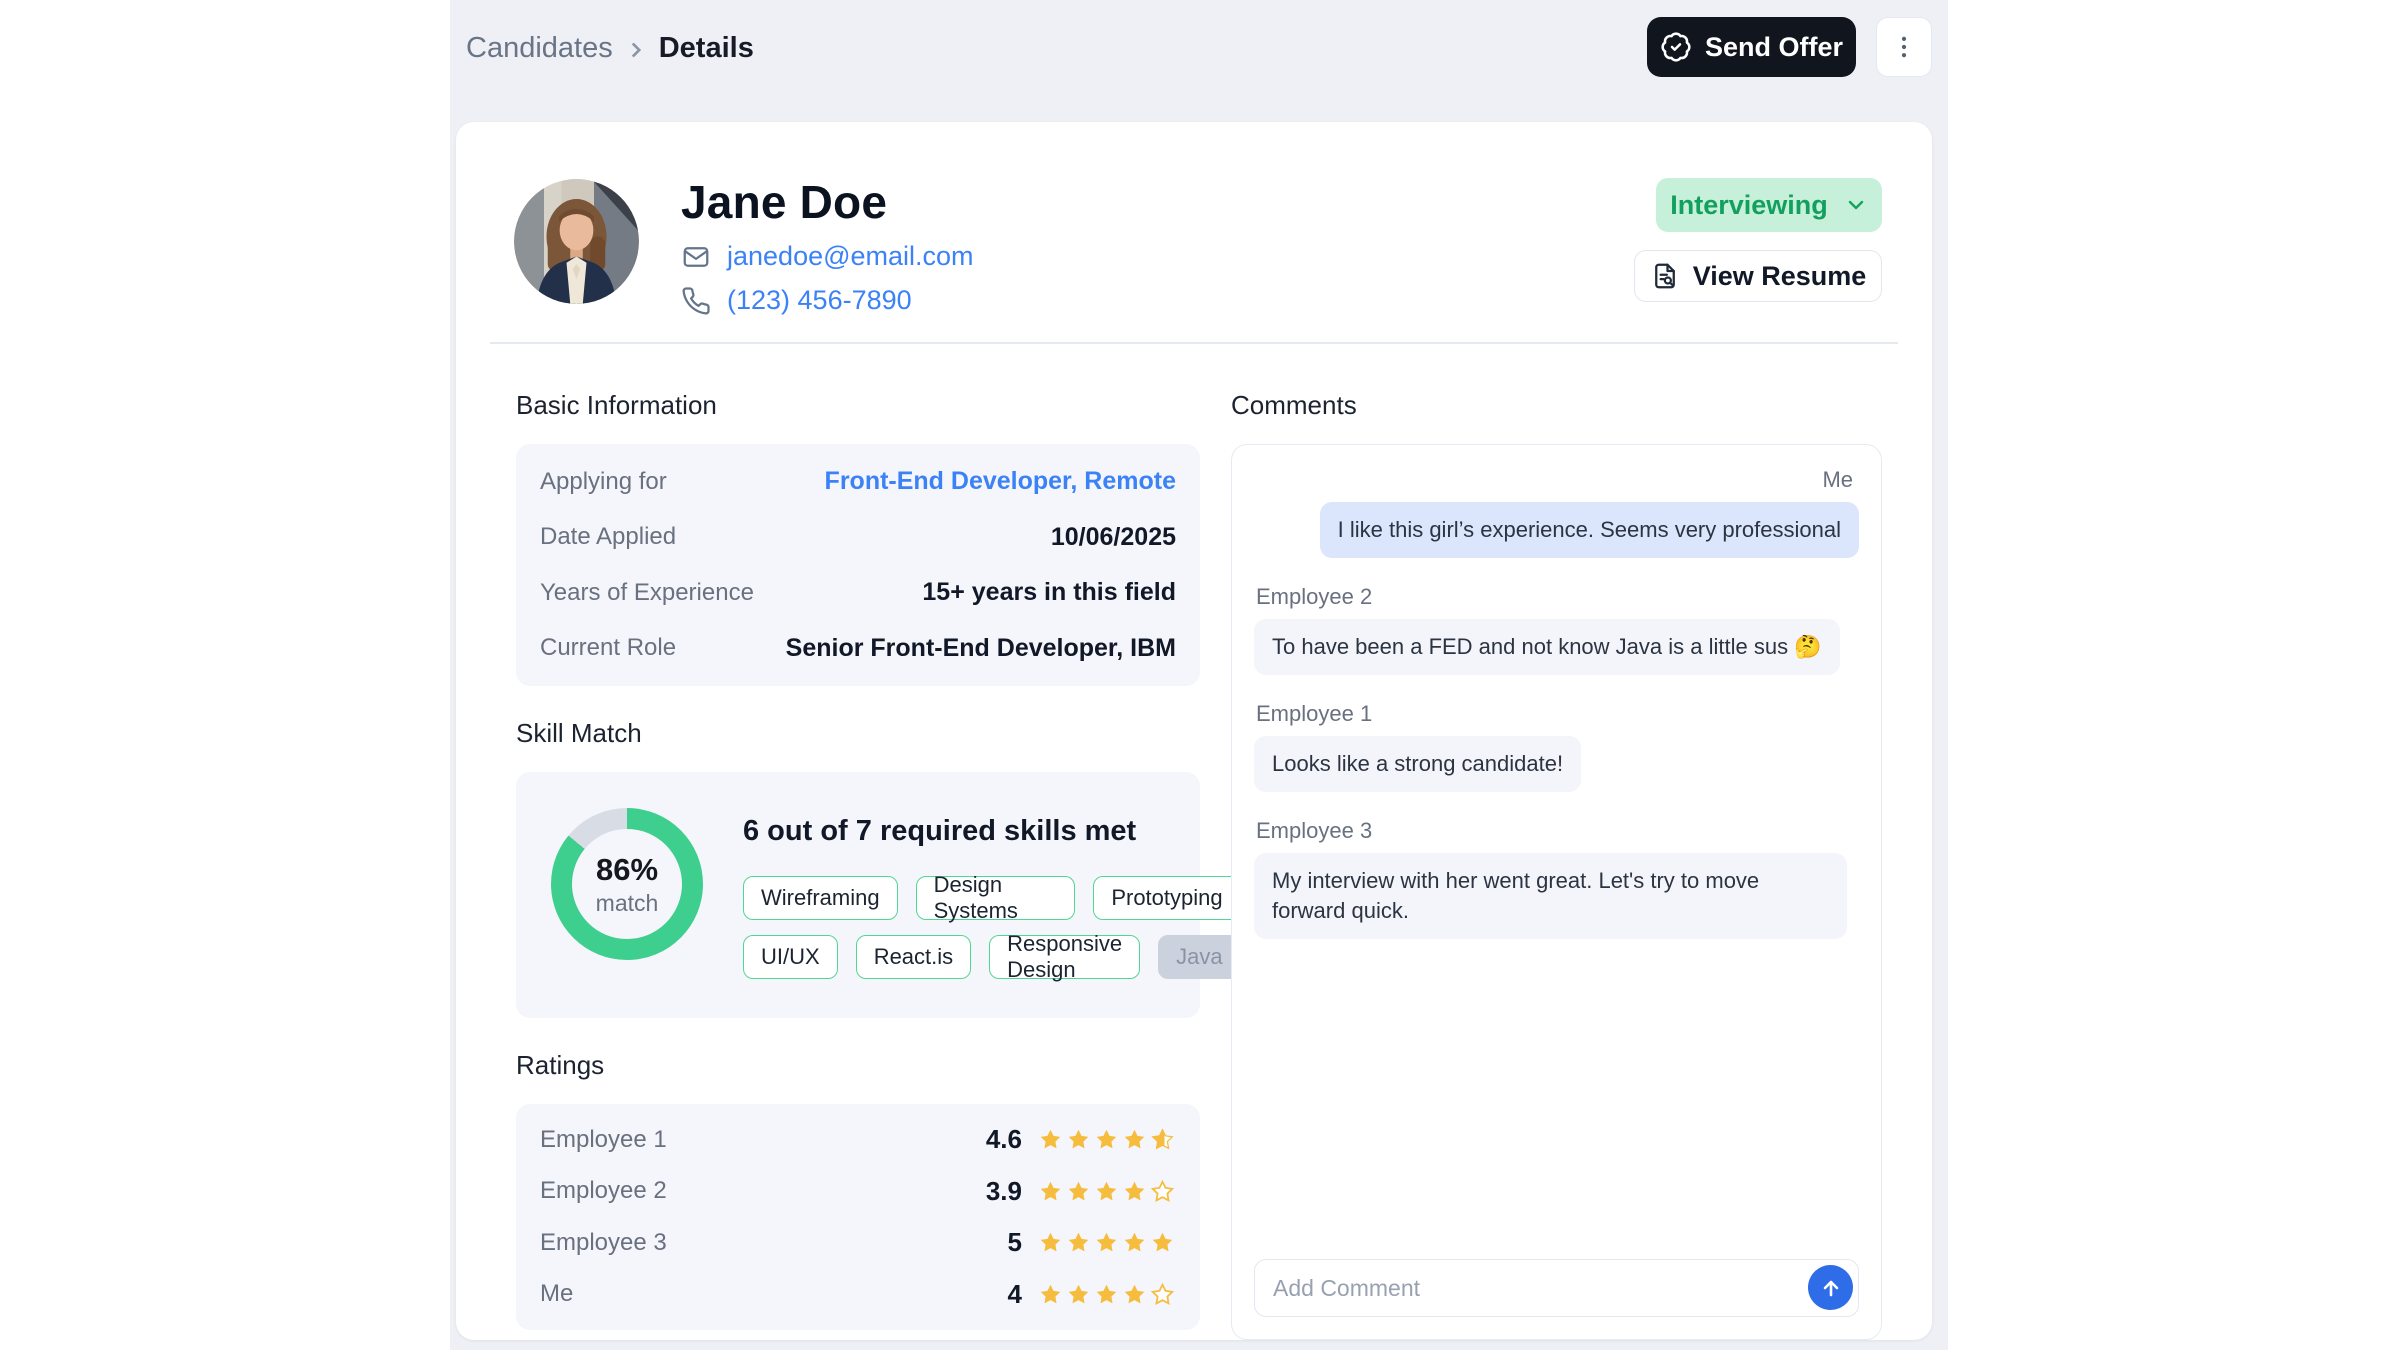  I want to click on rater-name: Employee 1, so click(603, 1139).